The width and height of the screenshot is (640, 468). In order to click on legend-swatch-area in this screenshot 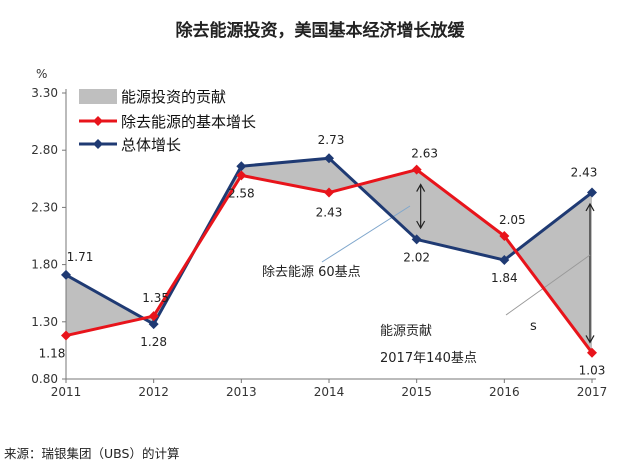, I will do `click(98, 96)`.